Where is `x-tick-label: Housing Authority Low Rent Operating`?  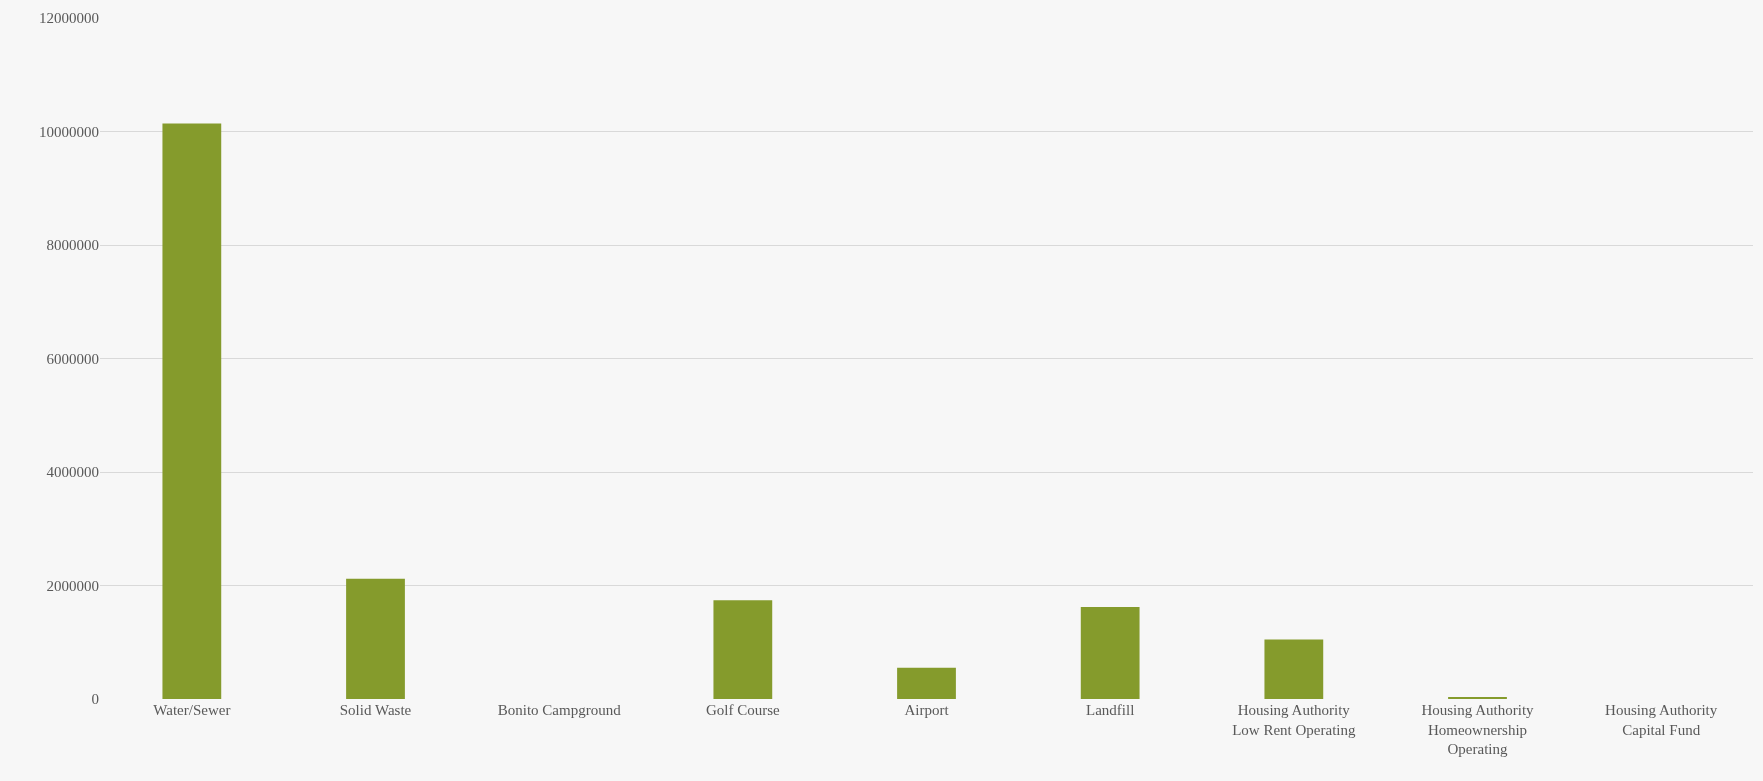
x-tick-label: Housing Authority Low Rent Operating is located at coordinates (1294, 720).